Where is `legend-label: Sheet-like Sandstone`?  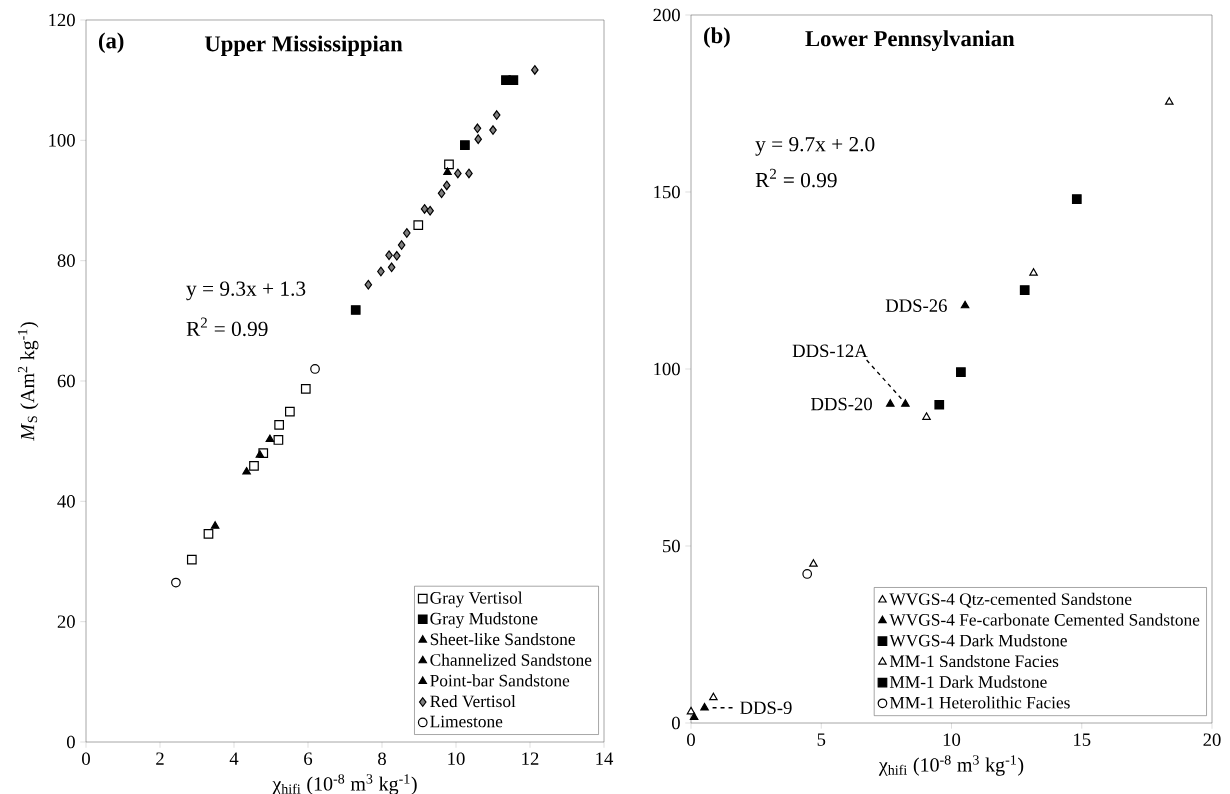
legend-label: Sheet-like Sandstone is located at coordinates (502, 639).